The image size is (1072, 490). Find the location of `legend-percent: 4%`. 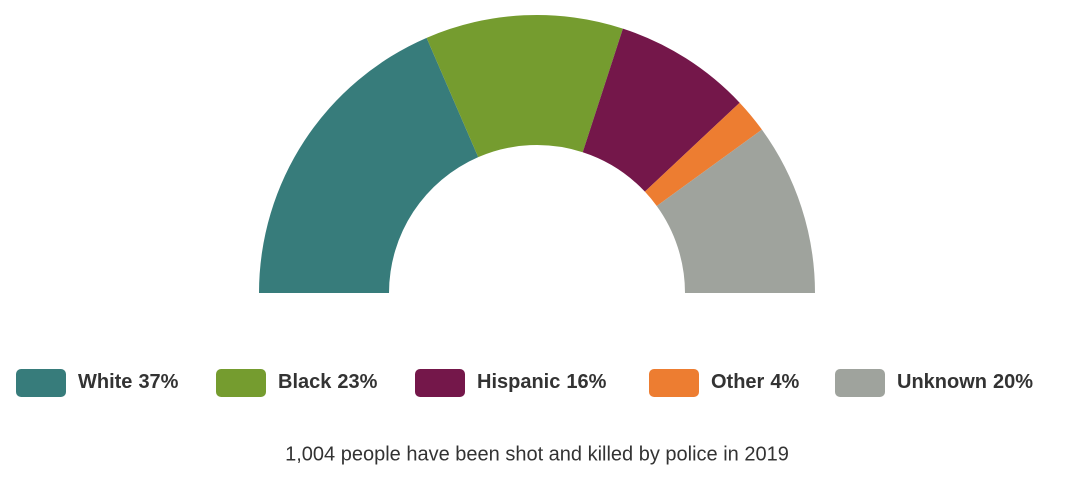

legend-percent: 4% is located at coordinates (784, 382).